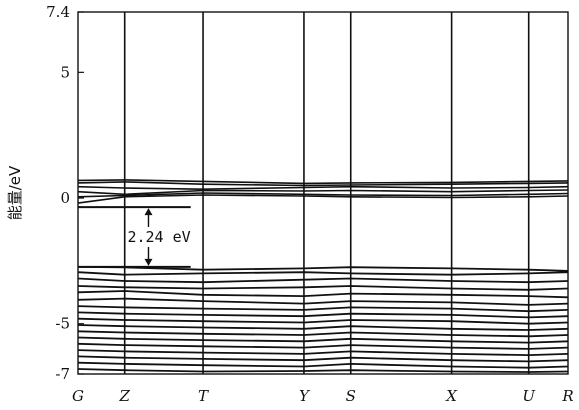 This screenshot has height=410, width=579. I want to click on y-tick-label: 0, so click(65, 198).